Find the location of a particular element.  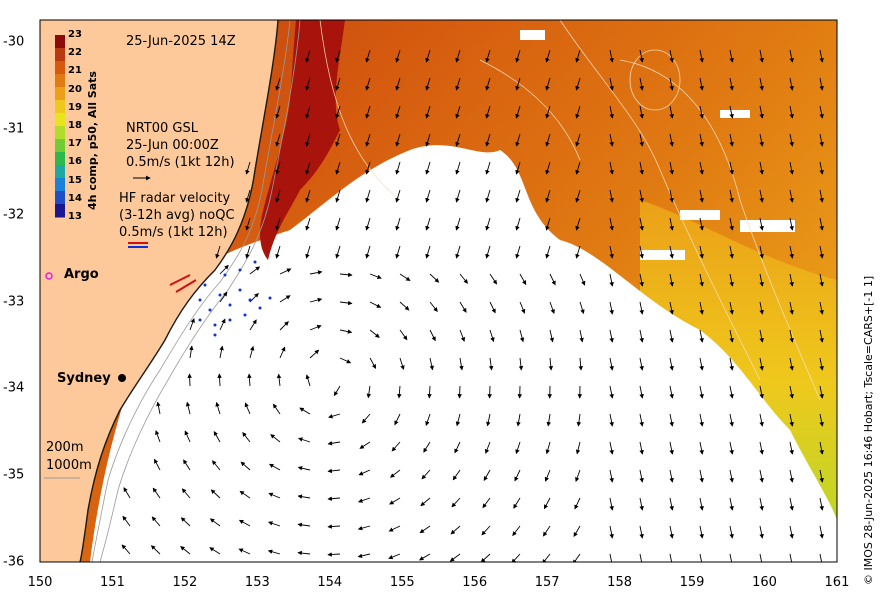

hf-scale-label: 0.5m/s (1kt 12h) is located at coordinates (173, 232).